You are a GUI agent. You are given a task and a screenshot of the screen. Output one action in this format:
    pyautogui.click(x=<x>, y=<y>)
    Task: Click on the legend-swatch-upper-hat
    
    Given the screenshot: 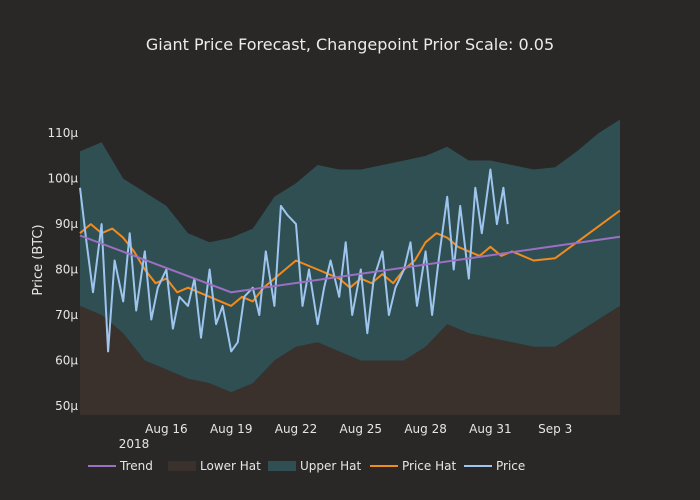 What is the action you would take?
    pyautogui.click(x=282, y=466)
    